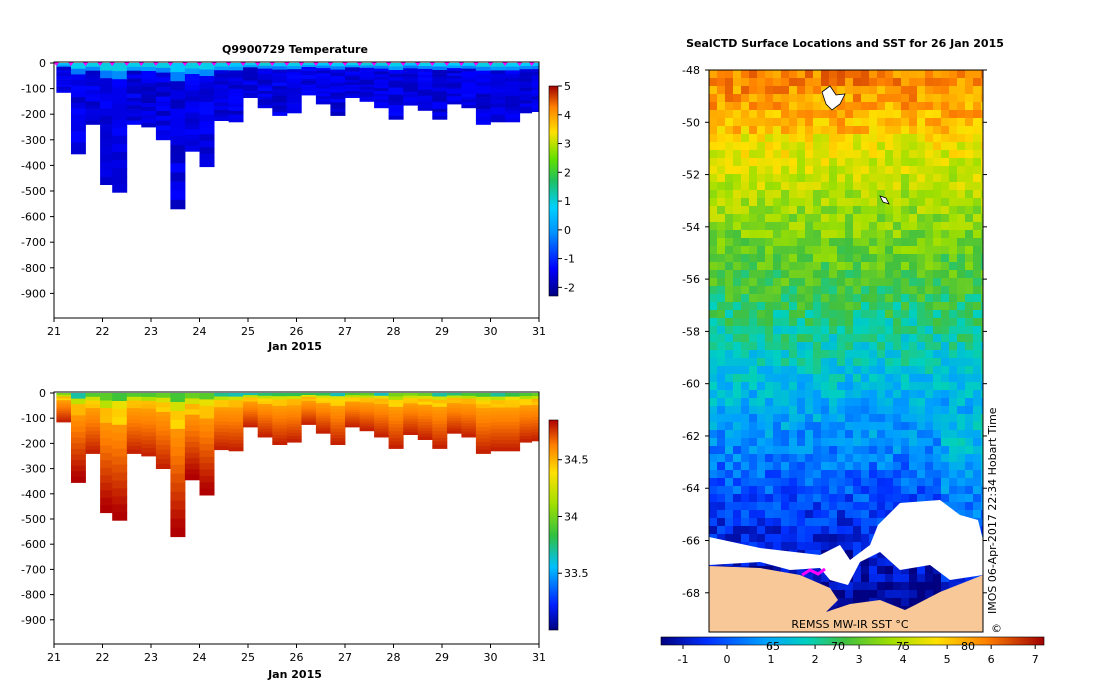 Image resolution: width=1099 pixels, height=700 pixels. Describe the element at coordinates (996, 628) in the screenshot. I see `copyright-symbol: ©` at that location.